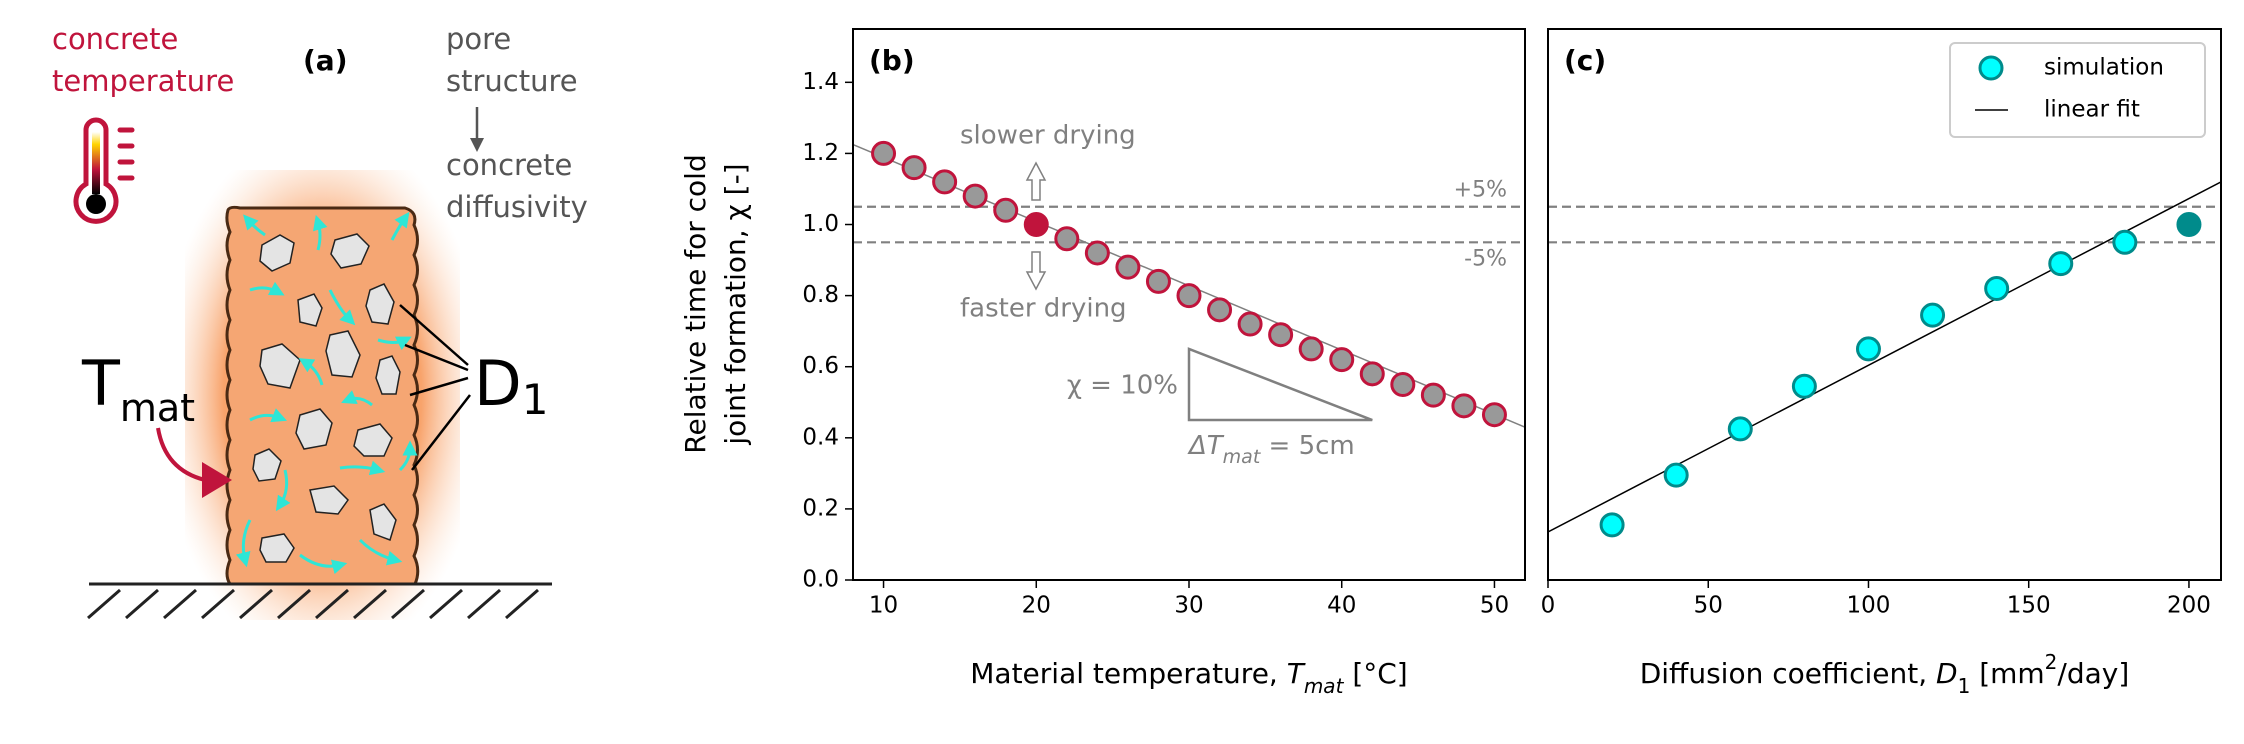 The width and height of the screenshot is (2244, 744). What do you see at coordinates (820, 153) in the screenshot?
I see `y-tick-label: 1.2` at bounding box center [820, 153].